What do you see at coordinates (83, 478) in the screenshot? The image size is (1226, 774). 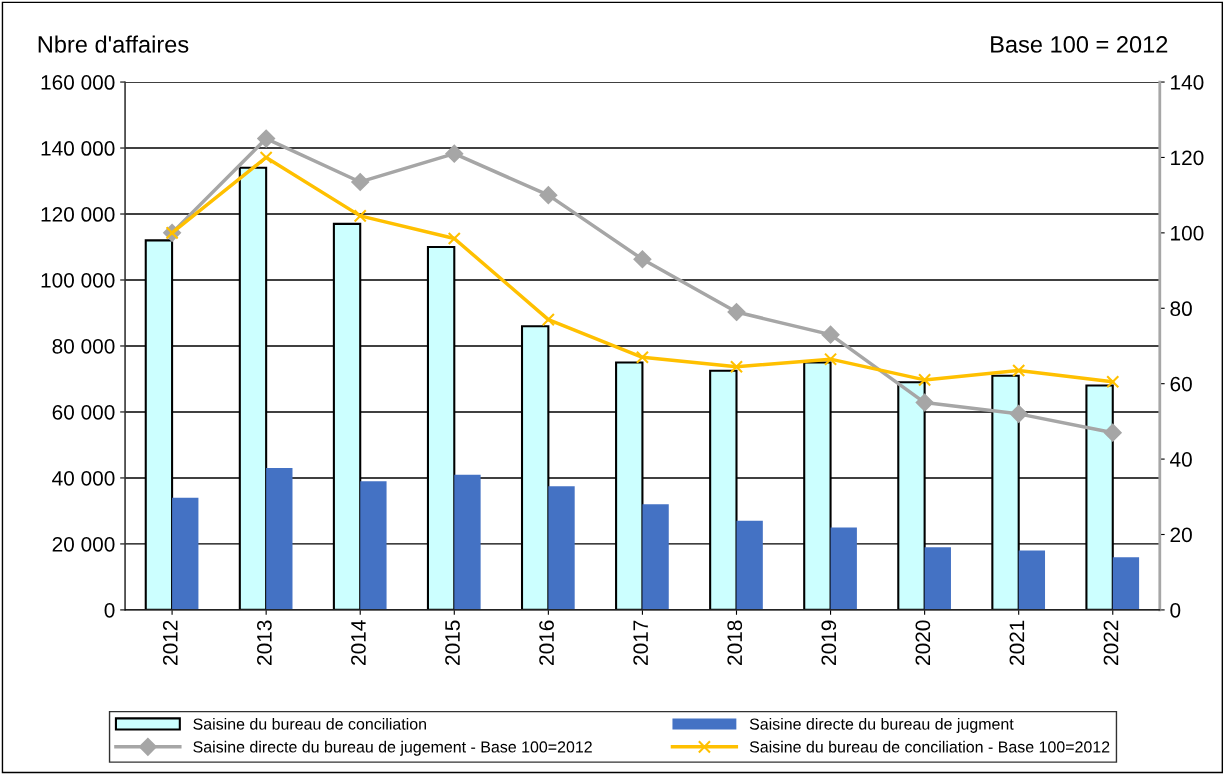 I see `y-tick-label: 40 000` at bounding box center [83, 478].